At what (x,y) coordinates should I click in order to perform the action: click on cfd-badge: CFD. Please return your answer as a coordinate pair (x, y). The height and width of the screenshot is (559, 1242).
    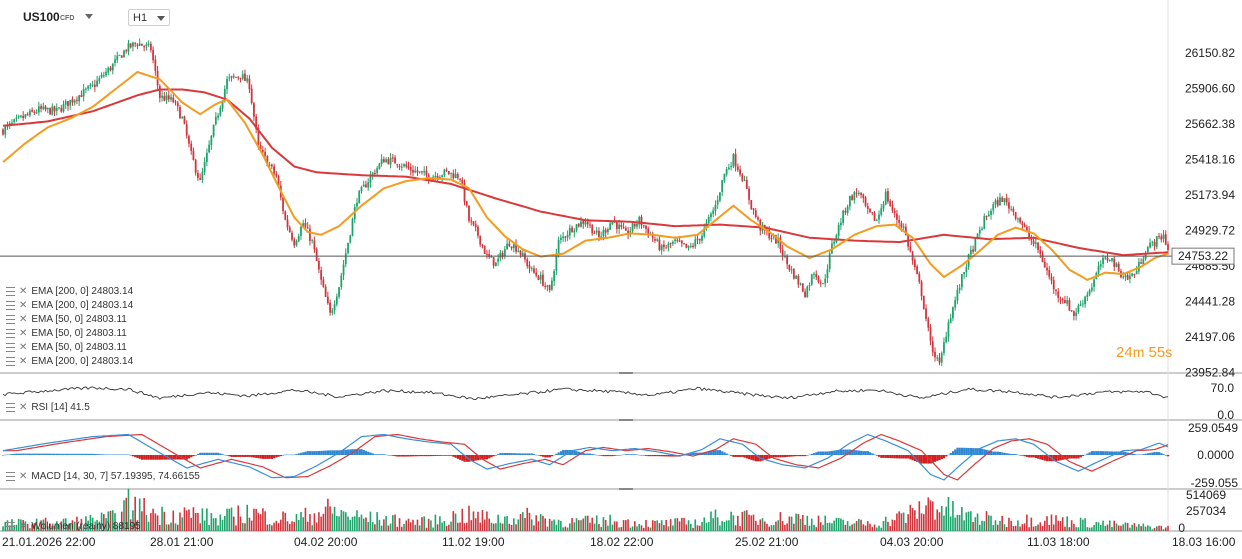
    Looking at the image, I should click on (67, 18).